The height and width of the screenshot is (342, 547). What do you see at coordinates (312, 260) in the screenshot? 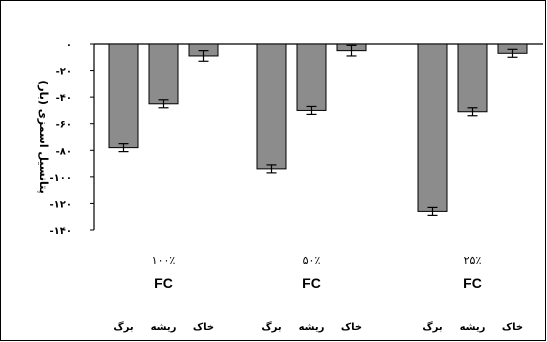
I see `group-percent-label: ۵۰٪` at bounding box center [312, 260].